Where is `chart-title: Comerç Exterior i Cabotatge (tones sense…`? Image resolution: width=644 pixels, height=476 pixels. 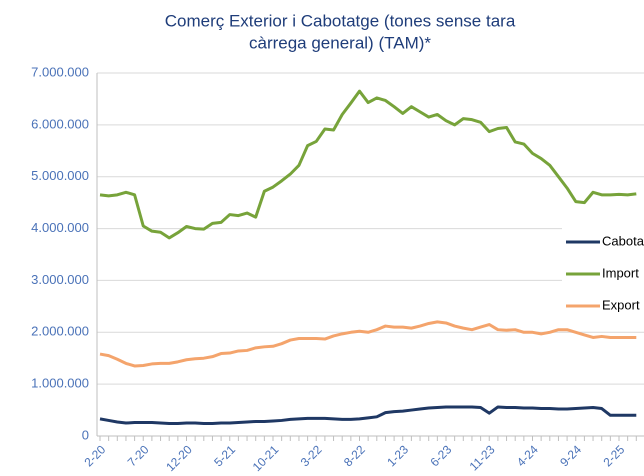
chart-title: Comerç Exterior i Cabotatge (tones sense… is located at coordinates (340, 20).